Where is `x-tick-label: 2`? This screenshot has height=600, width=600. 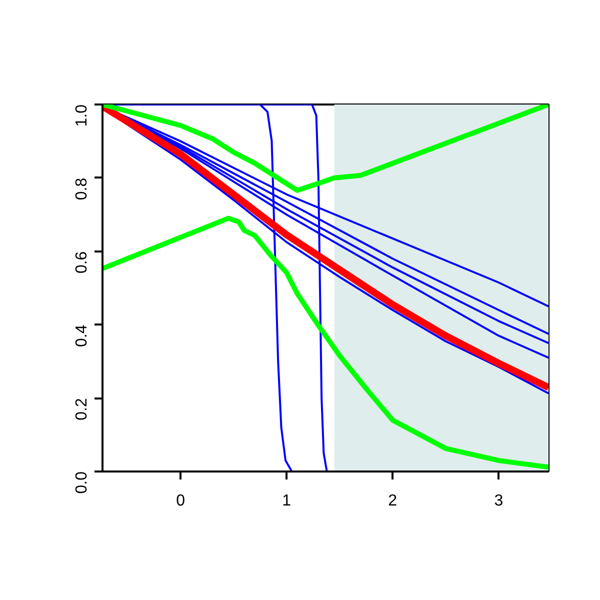
x-tick-label: 2 is located at coordinates (393, 501).